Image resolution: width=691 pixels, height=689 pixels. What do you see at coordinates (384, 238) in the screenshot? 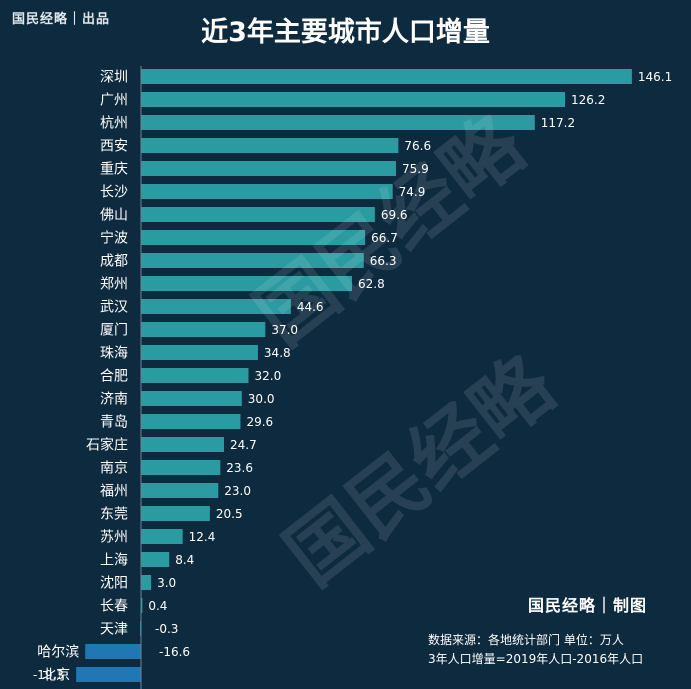
I see `data-label: 66.7` at bounding box center [384, 238].